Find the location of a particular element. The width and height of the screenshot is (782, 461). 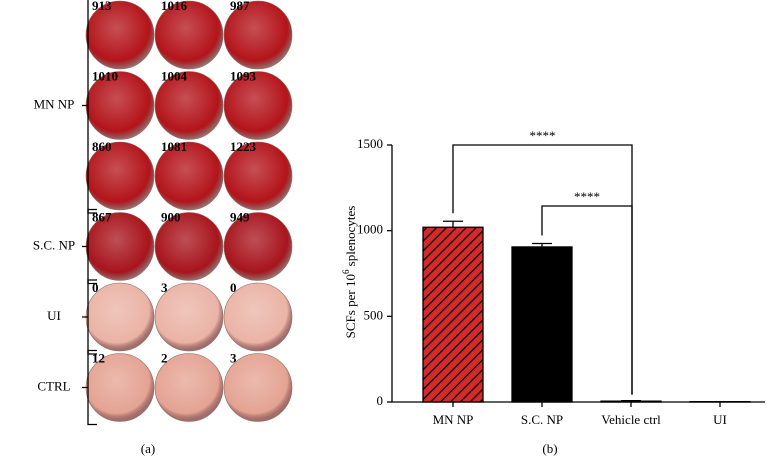

y-axis-label: SCFs per 106 splenocytes is located at coordinates (349, 272).